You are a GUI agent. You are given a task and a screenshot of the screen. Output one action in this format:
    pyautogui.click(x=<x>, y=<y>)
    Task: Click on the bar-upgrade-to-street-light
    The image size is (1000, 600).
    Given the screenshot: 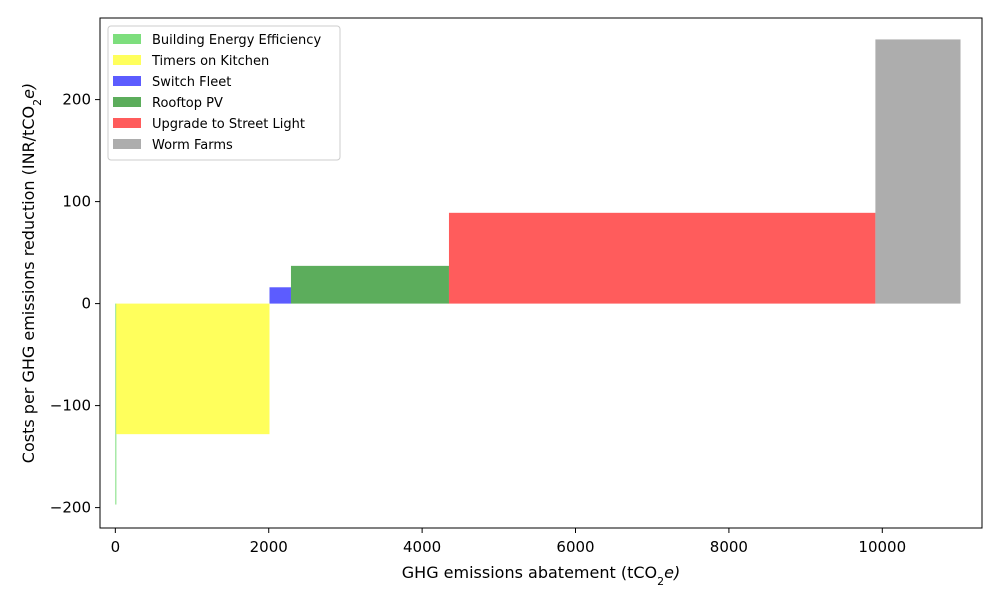 What is the action you would take?
    pyautogui.click(x=662, y=258)
    